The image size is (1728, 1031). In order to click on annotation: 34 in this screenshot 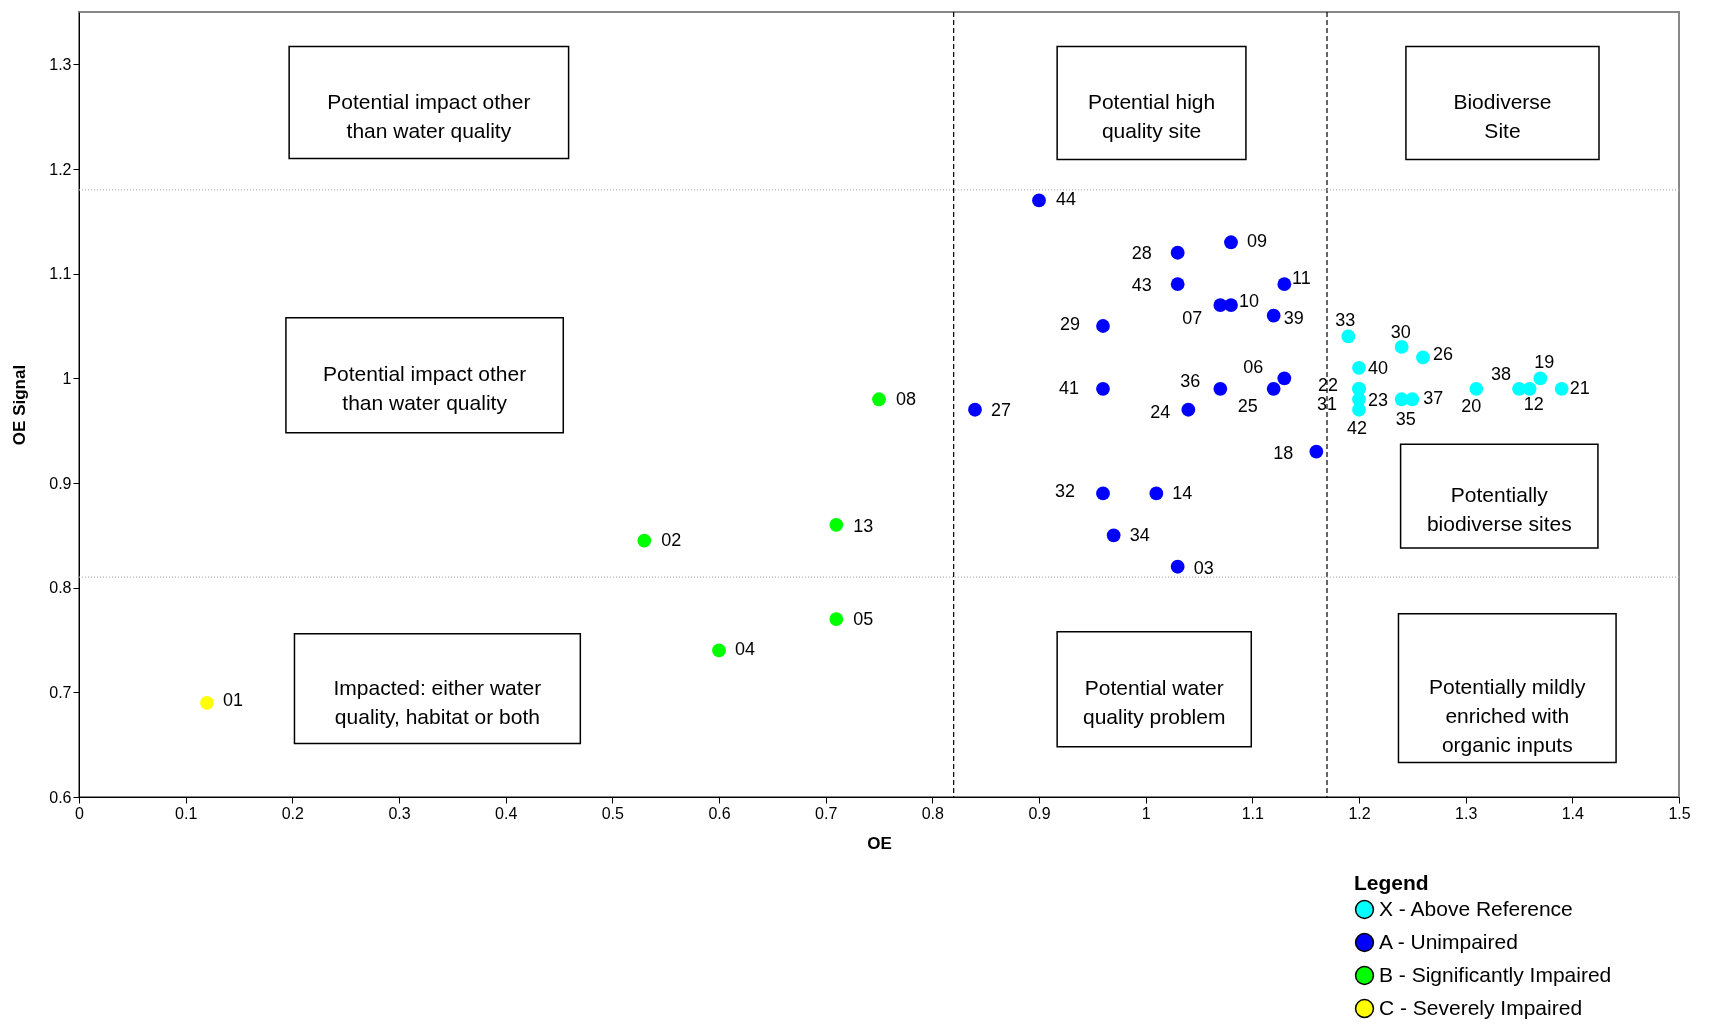, I will do `click(1139, 535)`.